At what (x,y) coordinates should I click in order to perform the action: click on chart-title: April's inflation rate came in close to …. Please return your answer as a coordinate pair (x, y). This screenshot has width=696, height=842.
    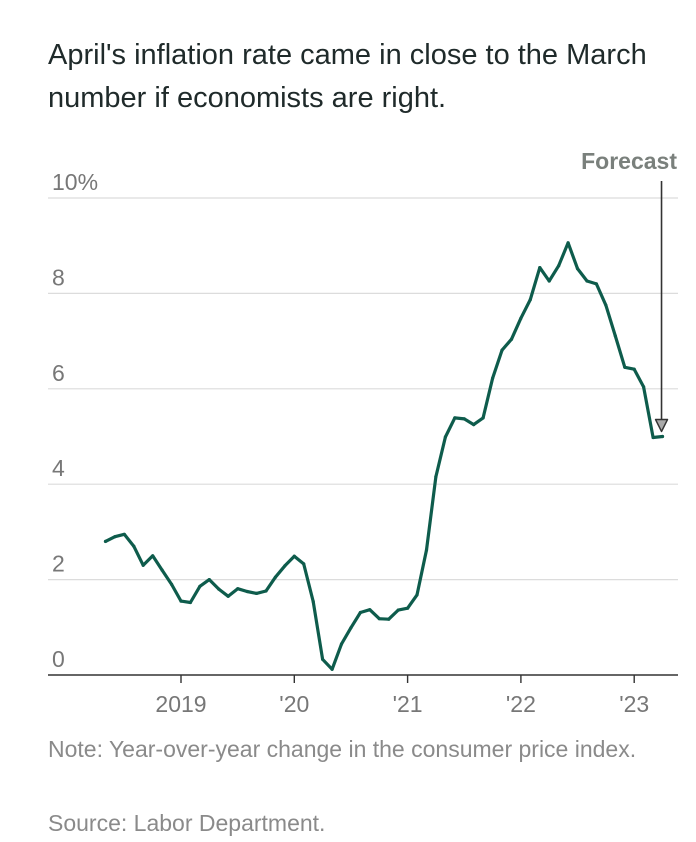
    Looking at the image, I should click on (347, 76).